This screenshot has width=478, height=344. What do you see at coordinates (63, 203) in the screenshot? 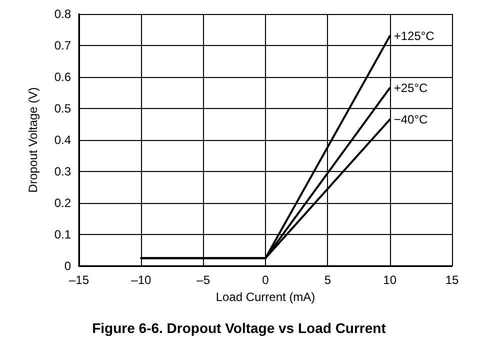
I see `y-tick-label: 0.2` at bounding box center [63, 203].